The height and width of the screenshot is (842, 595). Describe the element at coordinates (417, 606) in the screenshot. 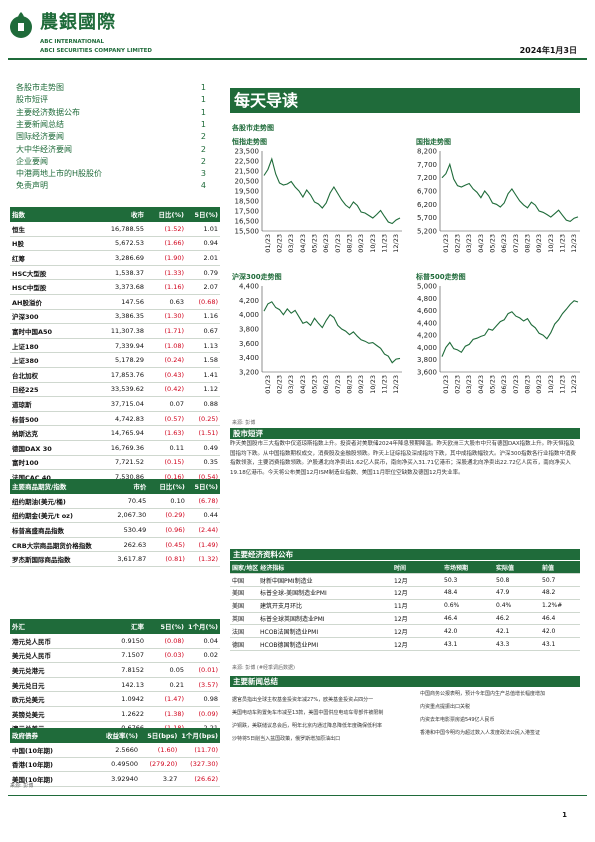

I see `table-cell: 11月` at that location.